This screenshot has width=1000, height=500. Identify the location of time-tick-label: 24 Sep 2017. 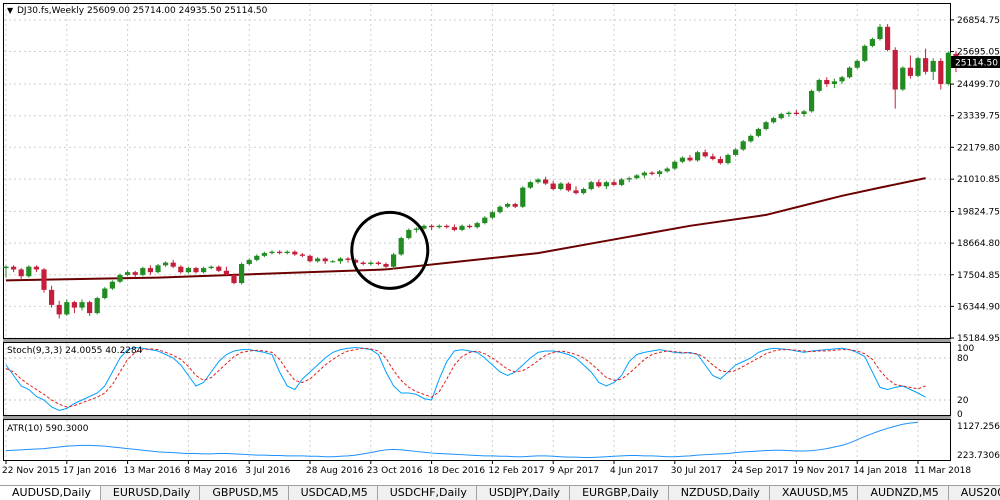
(760, 471).